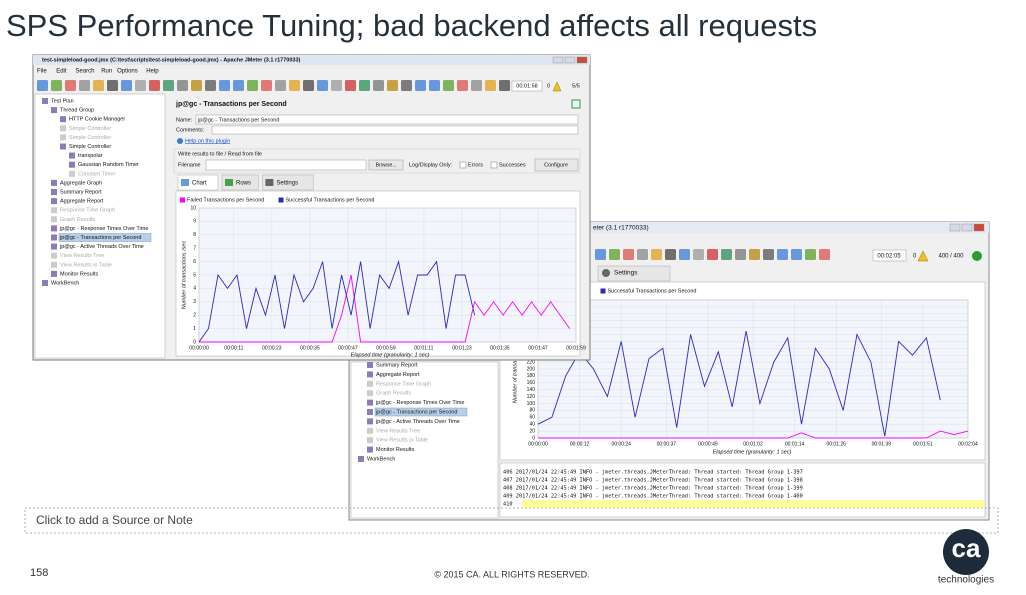 The width and height of the screenshot is (1026, 595). What do you see at coordinates (512, 165) in the screenshot?
I see `checkbox-label: Successes` at bounding box center [512, 165].